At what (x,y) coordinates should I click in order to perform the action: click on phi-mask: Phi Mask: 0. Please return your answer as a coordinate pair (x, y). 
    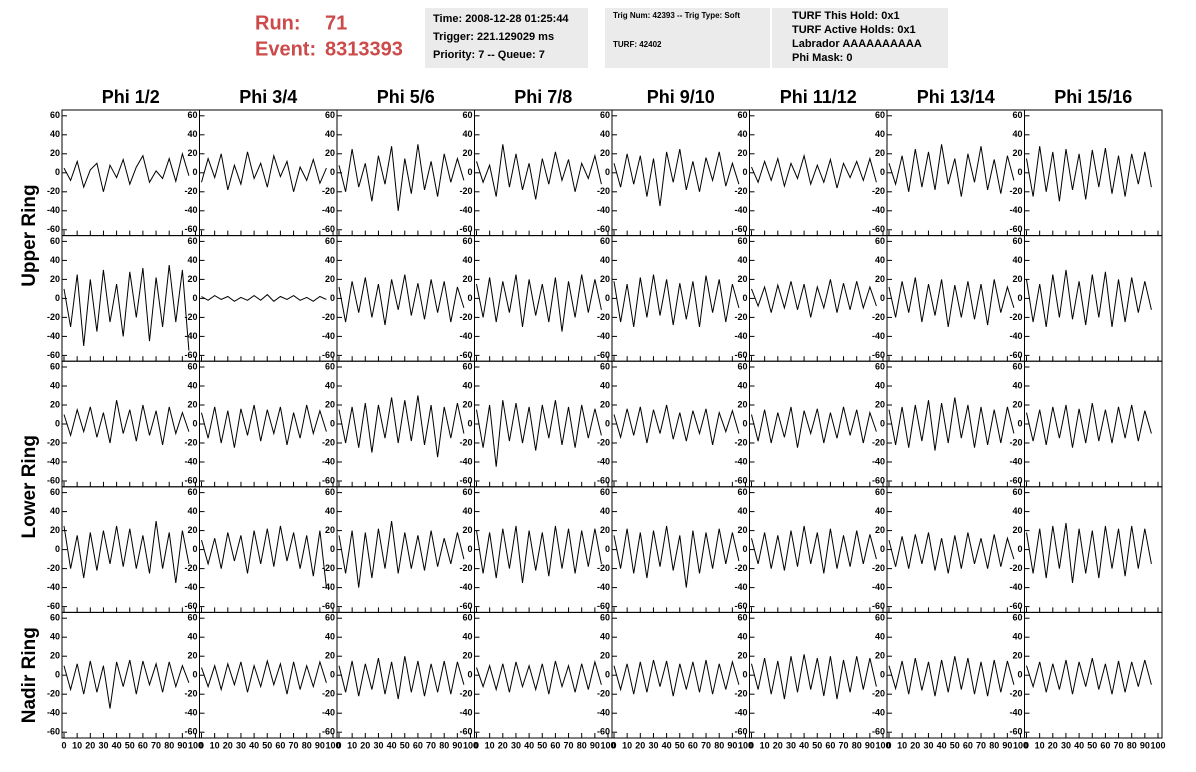
    Looking at the image, I should click on (822, 58).